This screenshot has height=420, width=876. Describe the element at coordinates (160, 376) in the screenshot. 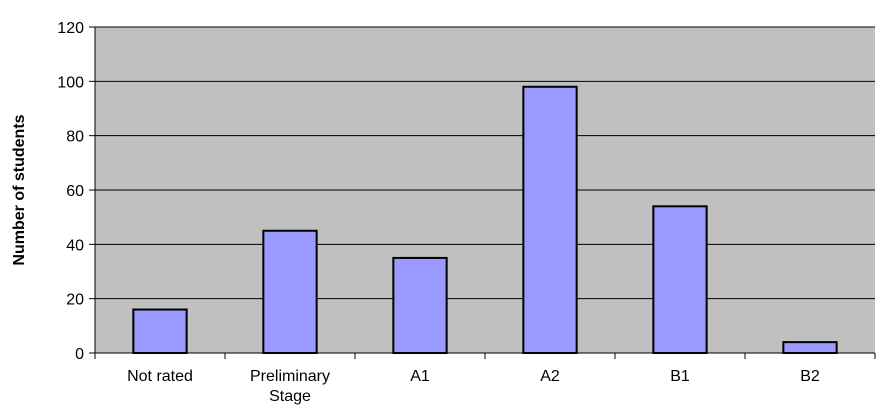

I see `x-tick-label: Not rated` at that location.